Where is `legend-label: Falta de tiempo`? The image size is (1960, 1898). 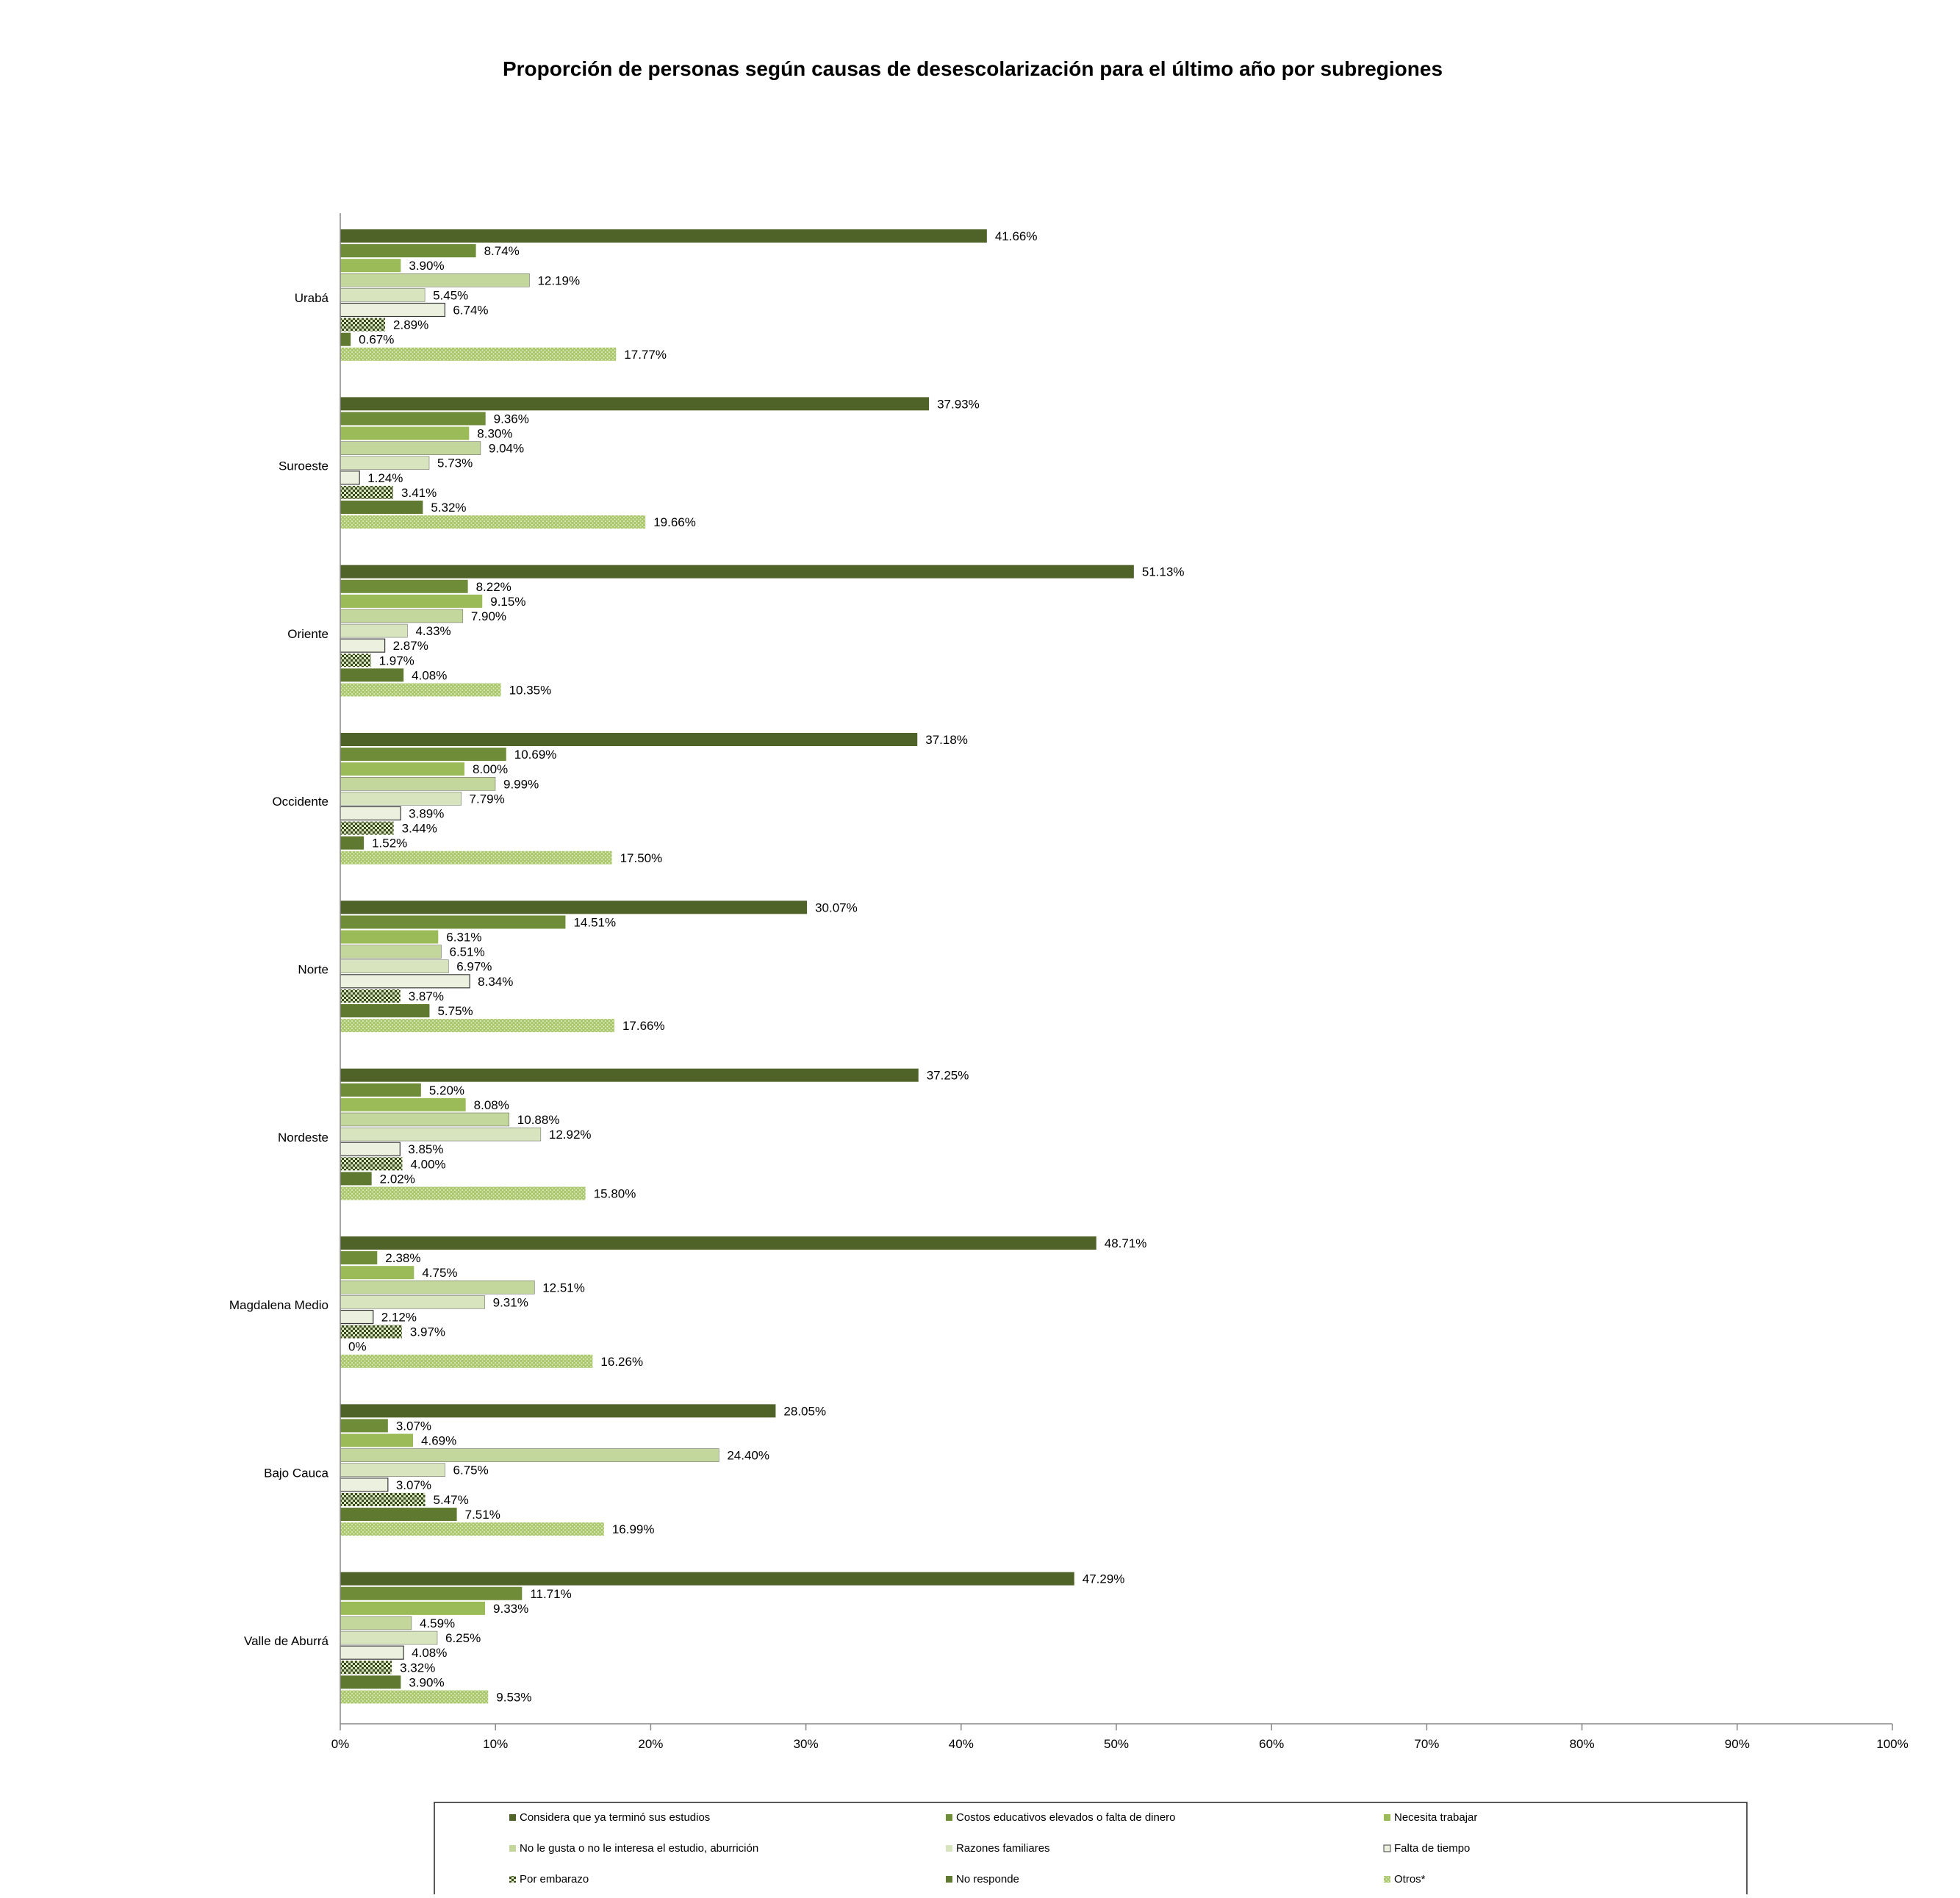
legend-label: Falta de tiempo is located at coordinates (1432, 1848).